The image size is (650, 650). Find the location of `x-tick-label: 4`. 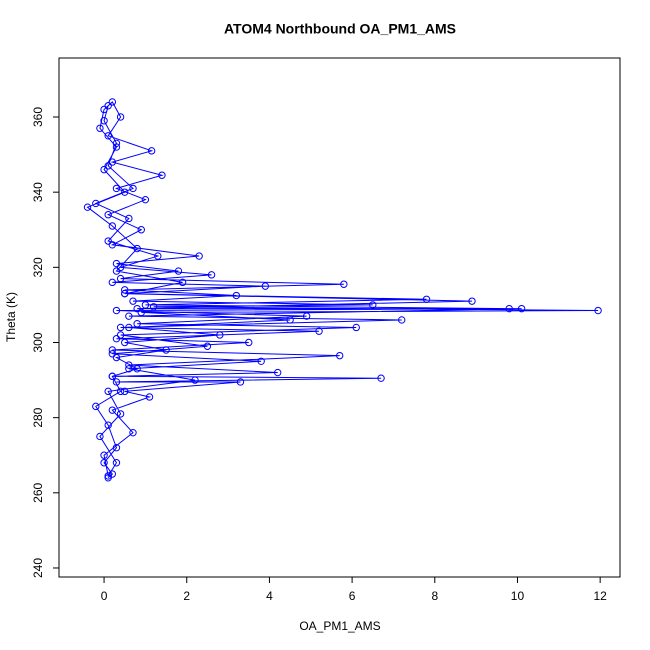

x-tick-label: 4 is located at coordinates (269, 596).